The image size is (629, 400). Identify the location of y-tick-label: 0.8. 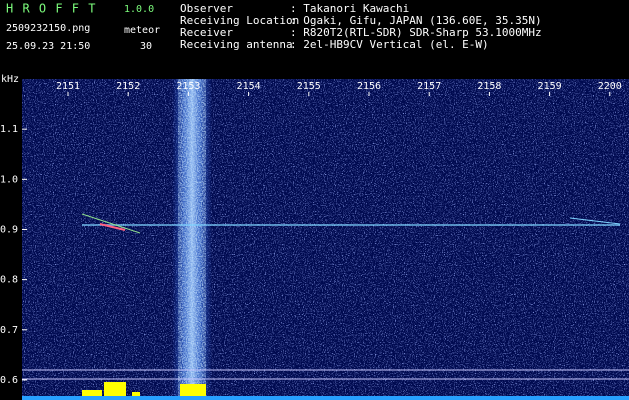
(9, 280).